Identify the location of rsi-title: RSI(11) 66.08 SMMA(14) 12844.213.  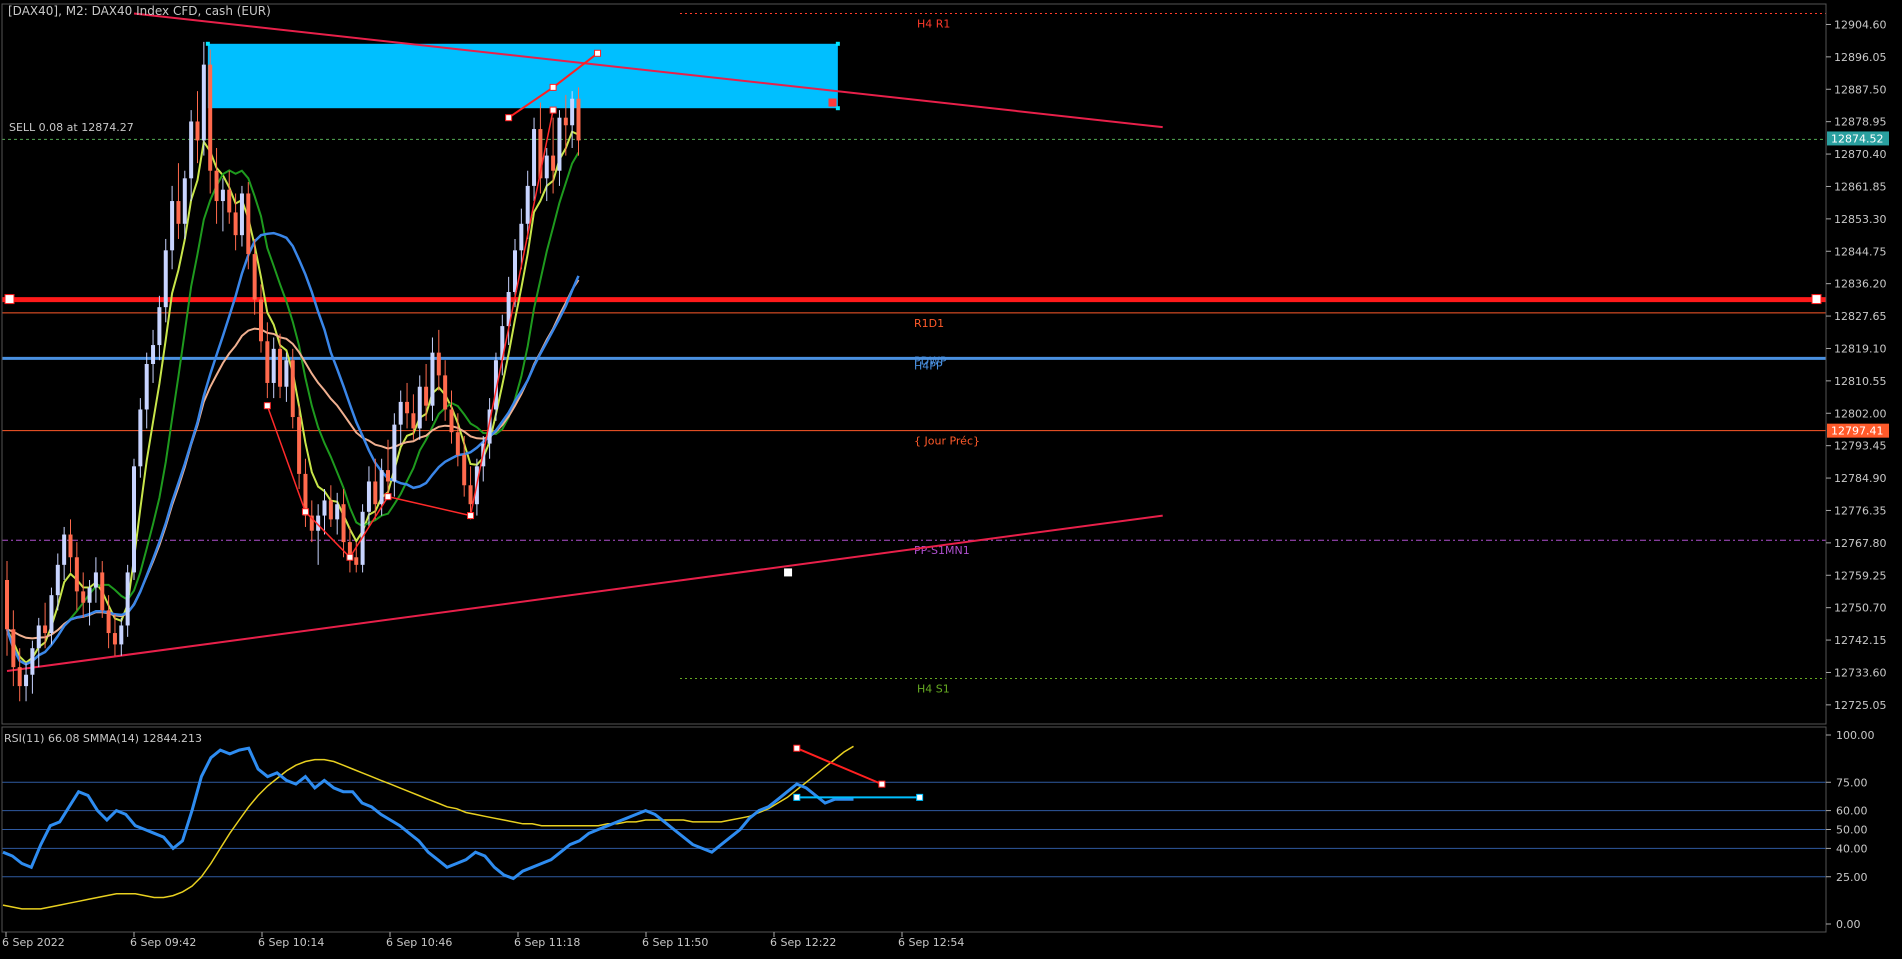
(103, 738).